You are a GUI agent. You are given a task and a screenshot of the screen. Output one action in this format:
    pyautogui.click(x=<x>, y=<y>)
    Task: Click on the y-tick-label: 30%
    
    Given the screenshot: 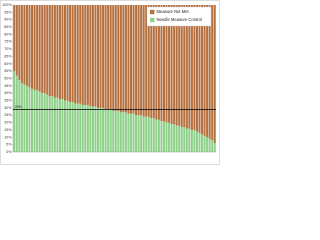 What is the action you would take?
    pyautogui.click(x=8, y=108)
    